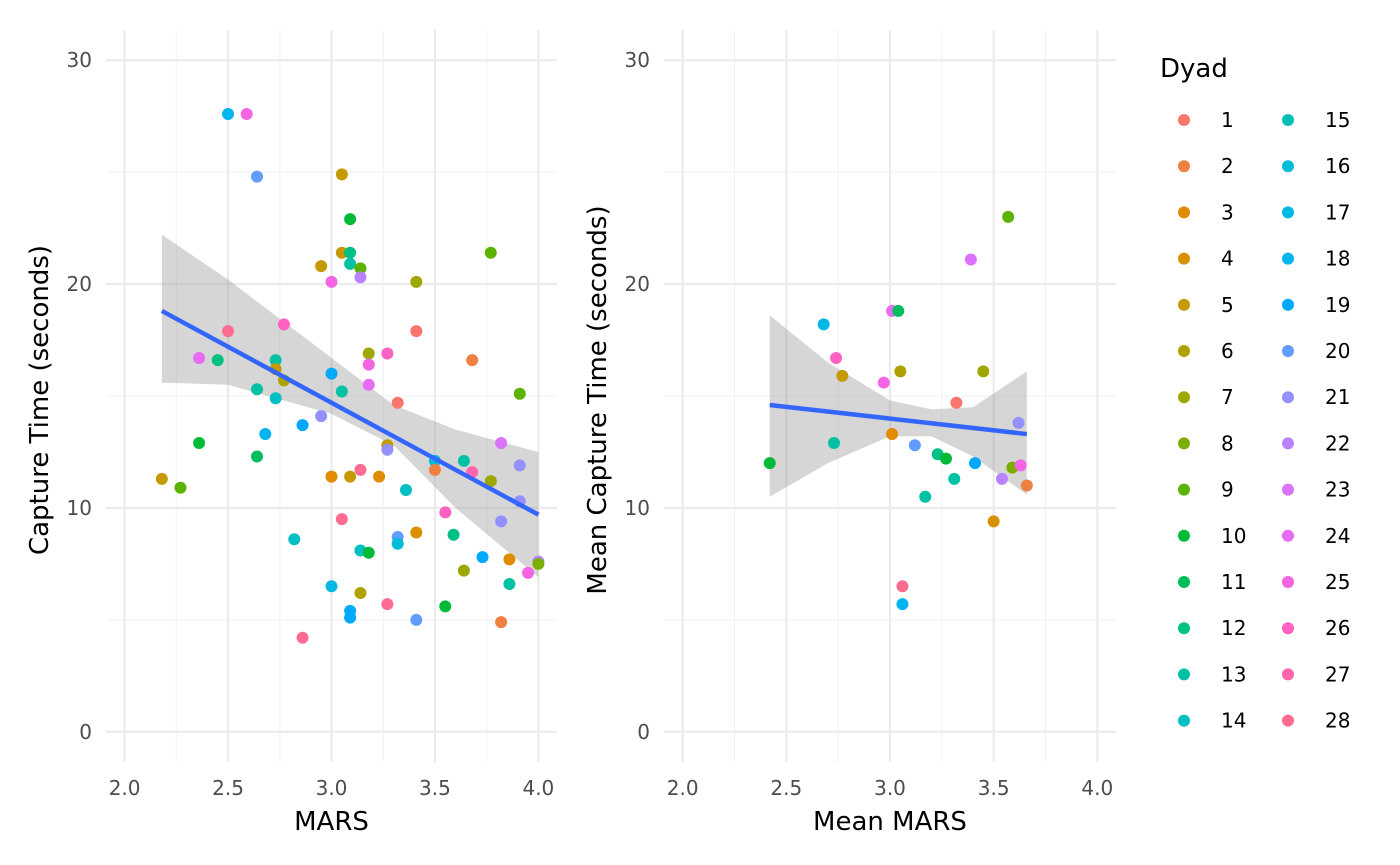 The width and height of the screenshot is (1400, 865). I want to click on legend-item: 18, so click(1316, 259).